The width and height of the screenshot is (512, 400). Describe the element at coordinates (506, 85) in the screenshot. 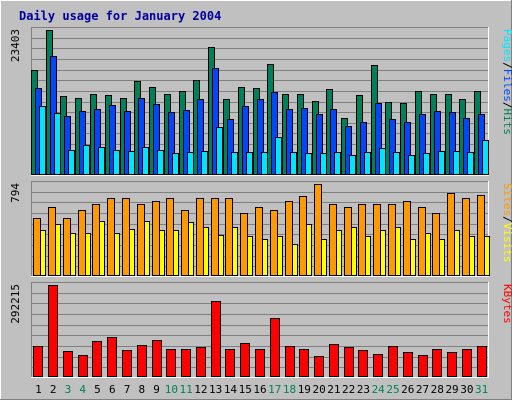

I see `legend-files: Files` at that location.